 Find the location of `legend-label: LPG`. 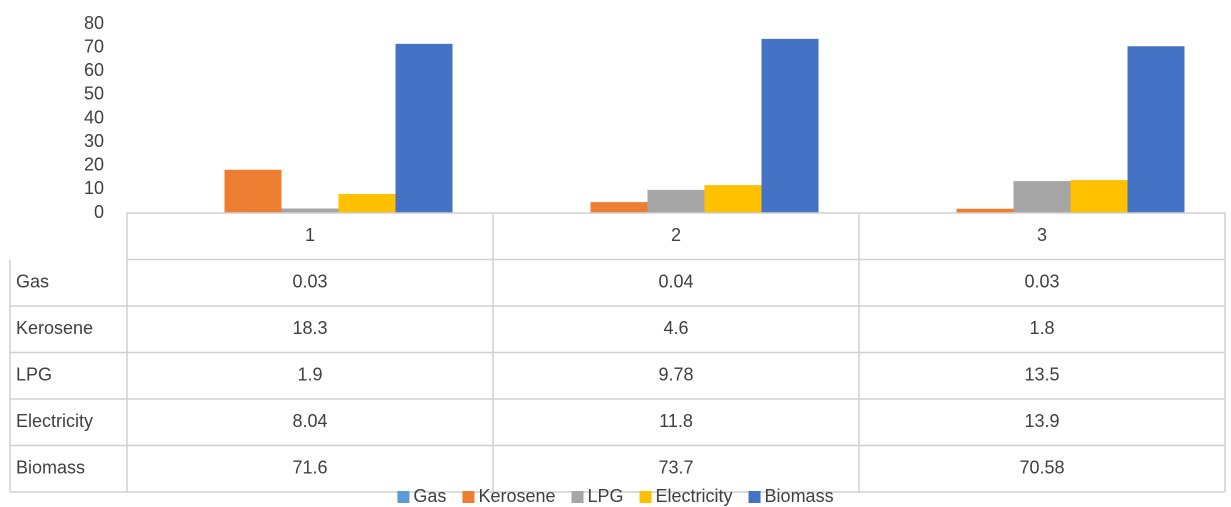

legend-label: LPG is located at coordinates (606, 496).